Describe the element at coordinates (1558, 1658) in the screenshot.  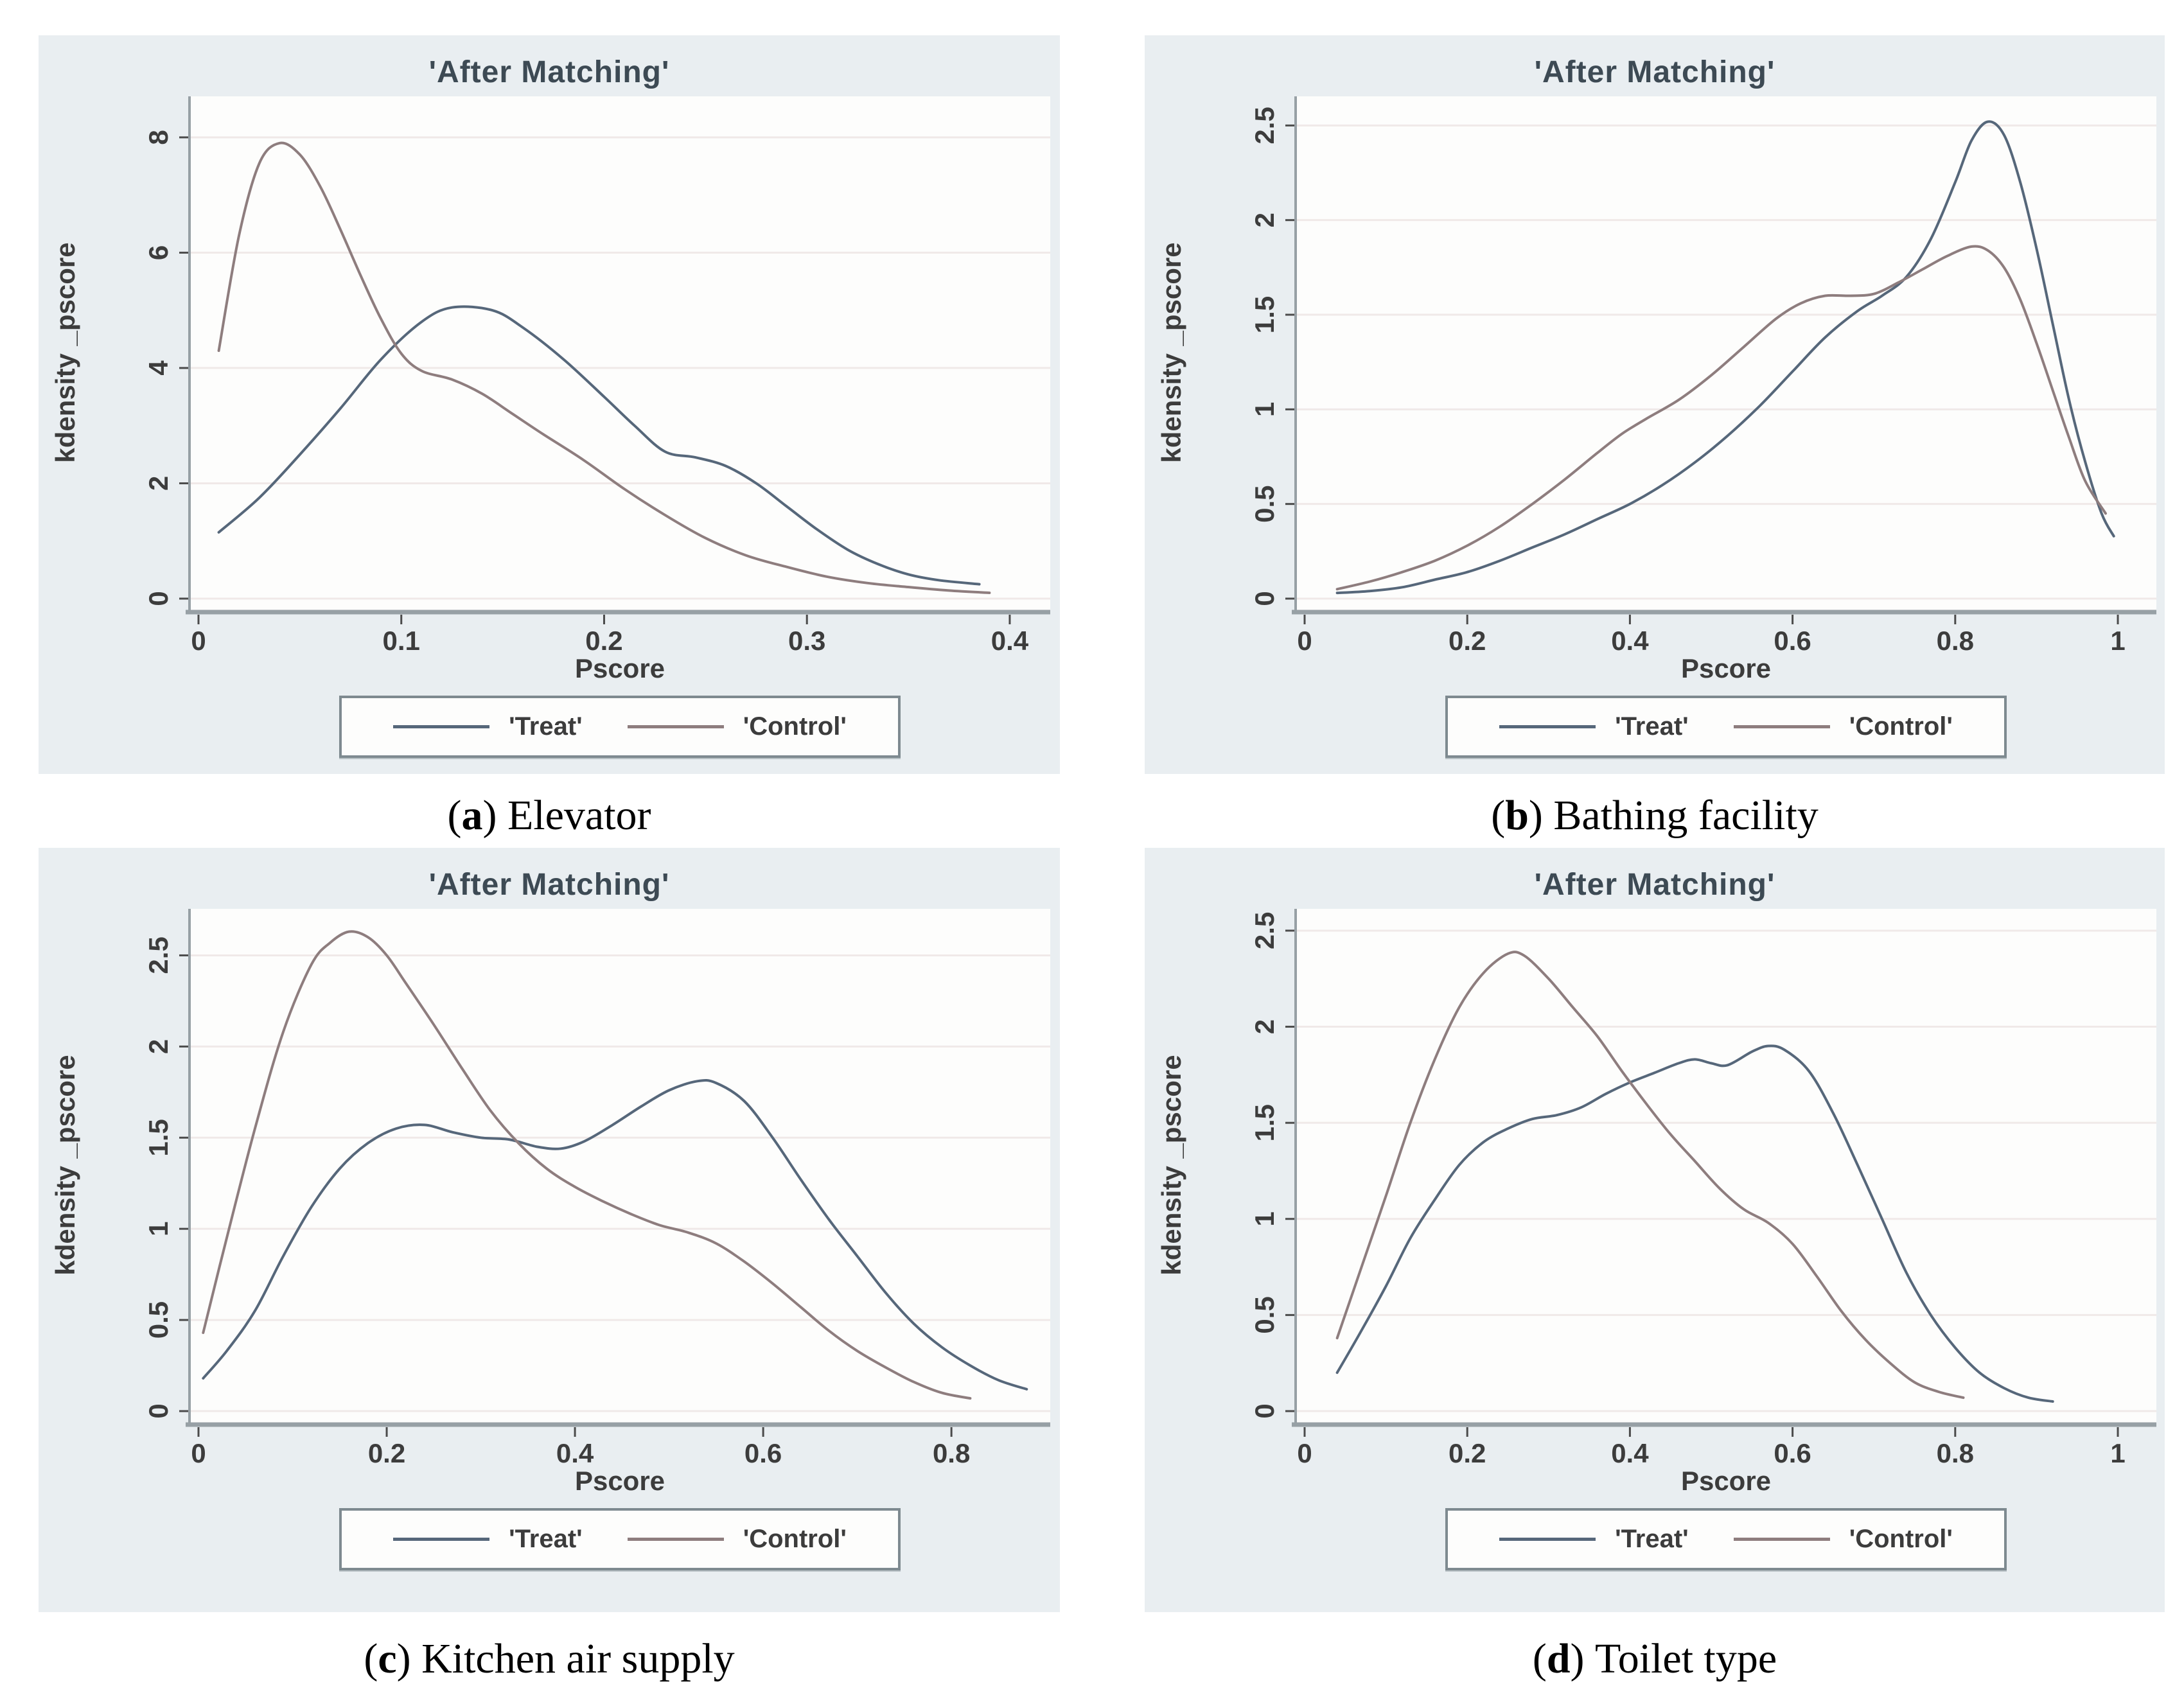
I see `caption-letter: d` at that location.